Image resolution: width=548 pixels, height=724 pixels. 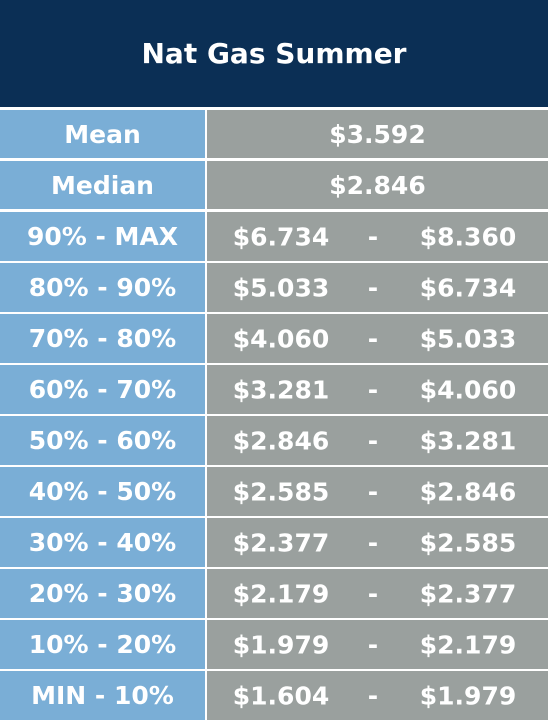 I want to click on row-label: Mean, so click(x=102, y=134).